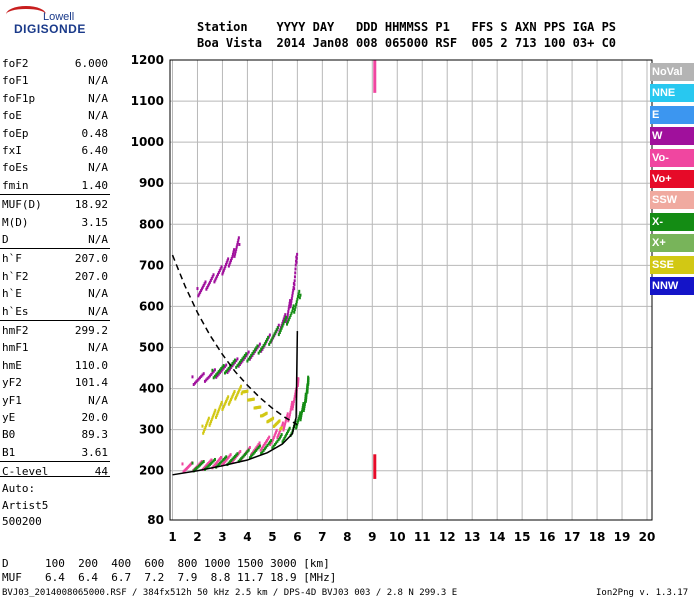  What do you see at coordinates (347, 537) in the screenshot?
I see `x-tick-label: 8` at bounding box center [347, 537].